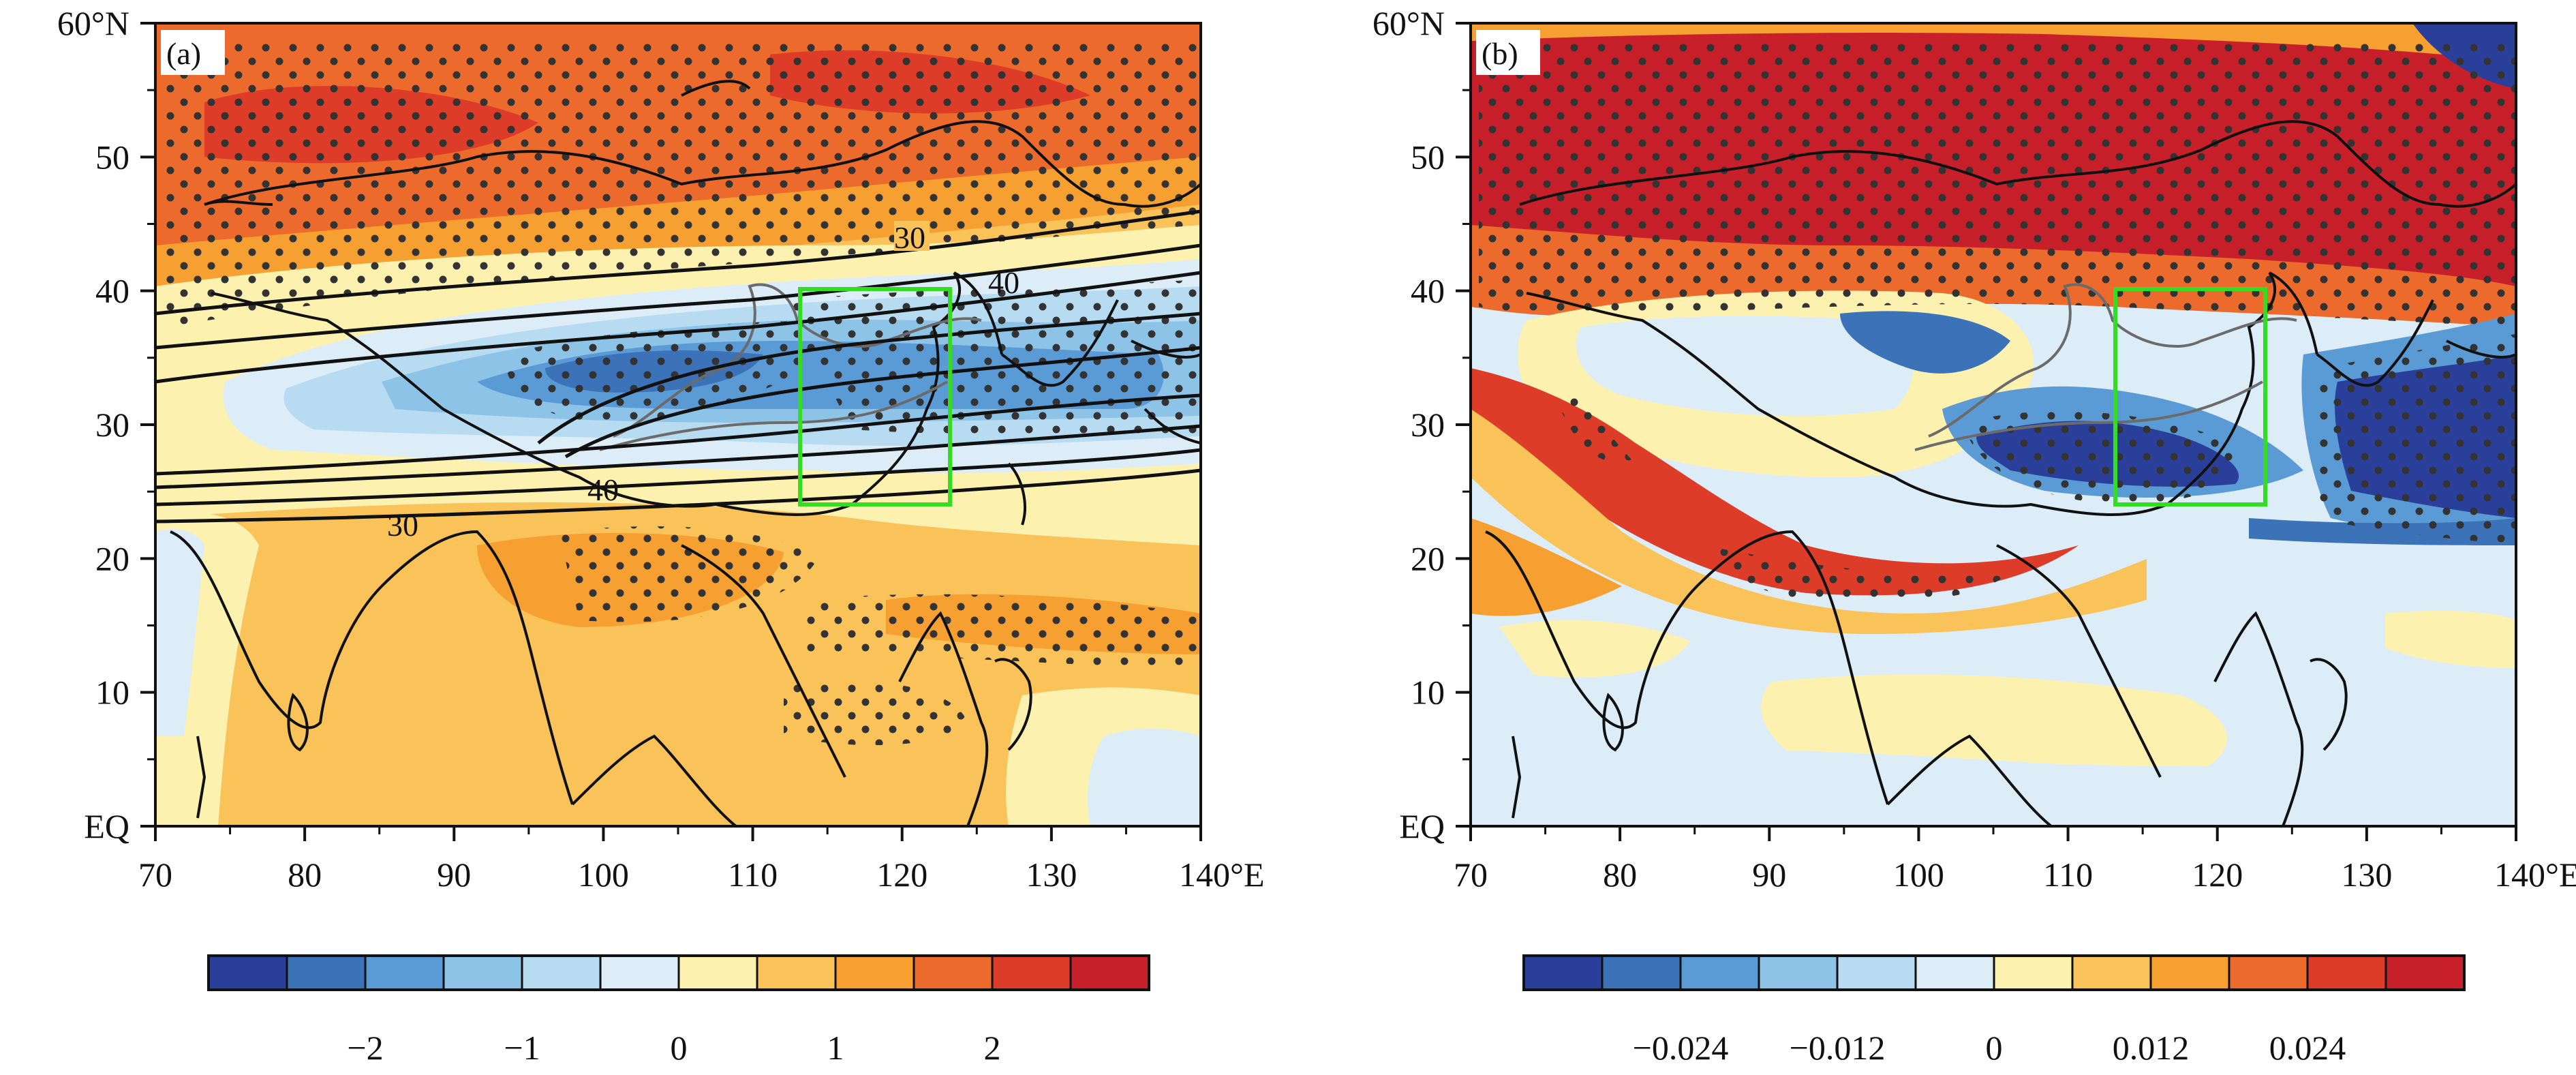 This screenshot has width=2576, height=1075. I want to click on colorbar-b: −0.024 −0.012 0 0.012 0.024, so click(1994, 1011).